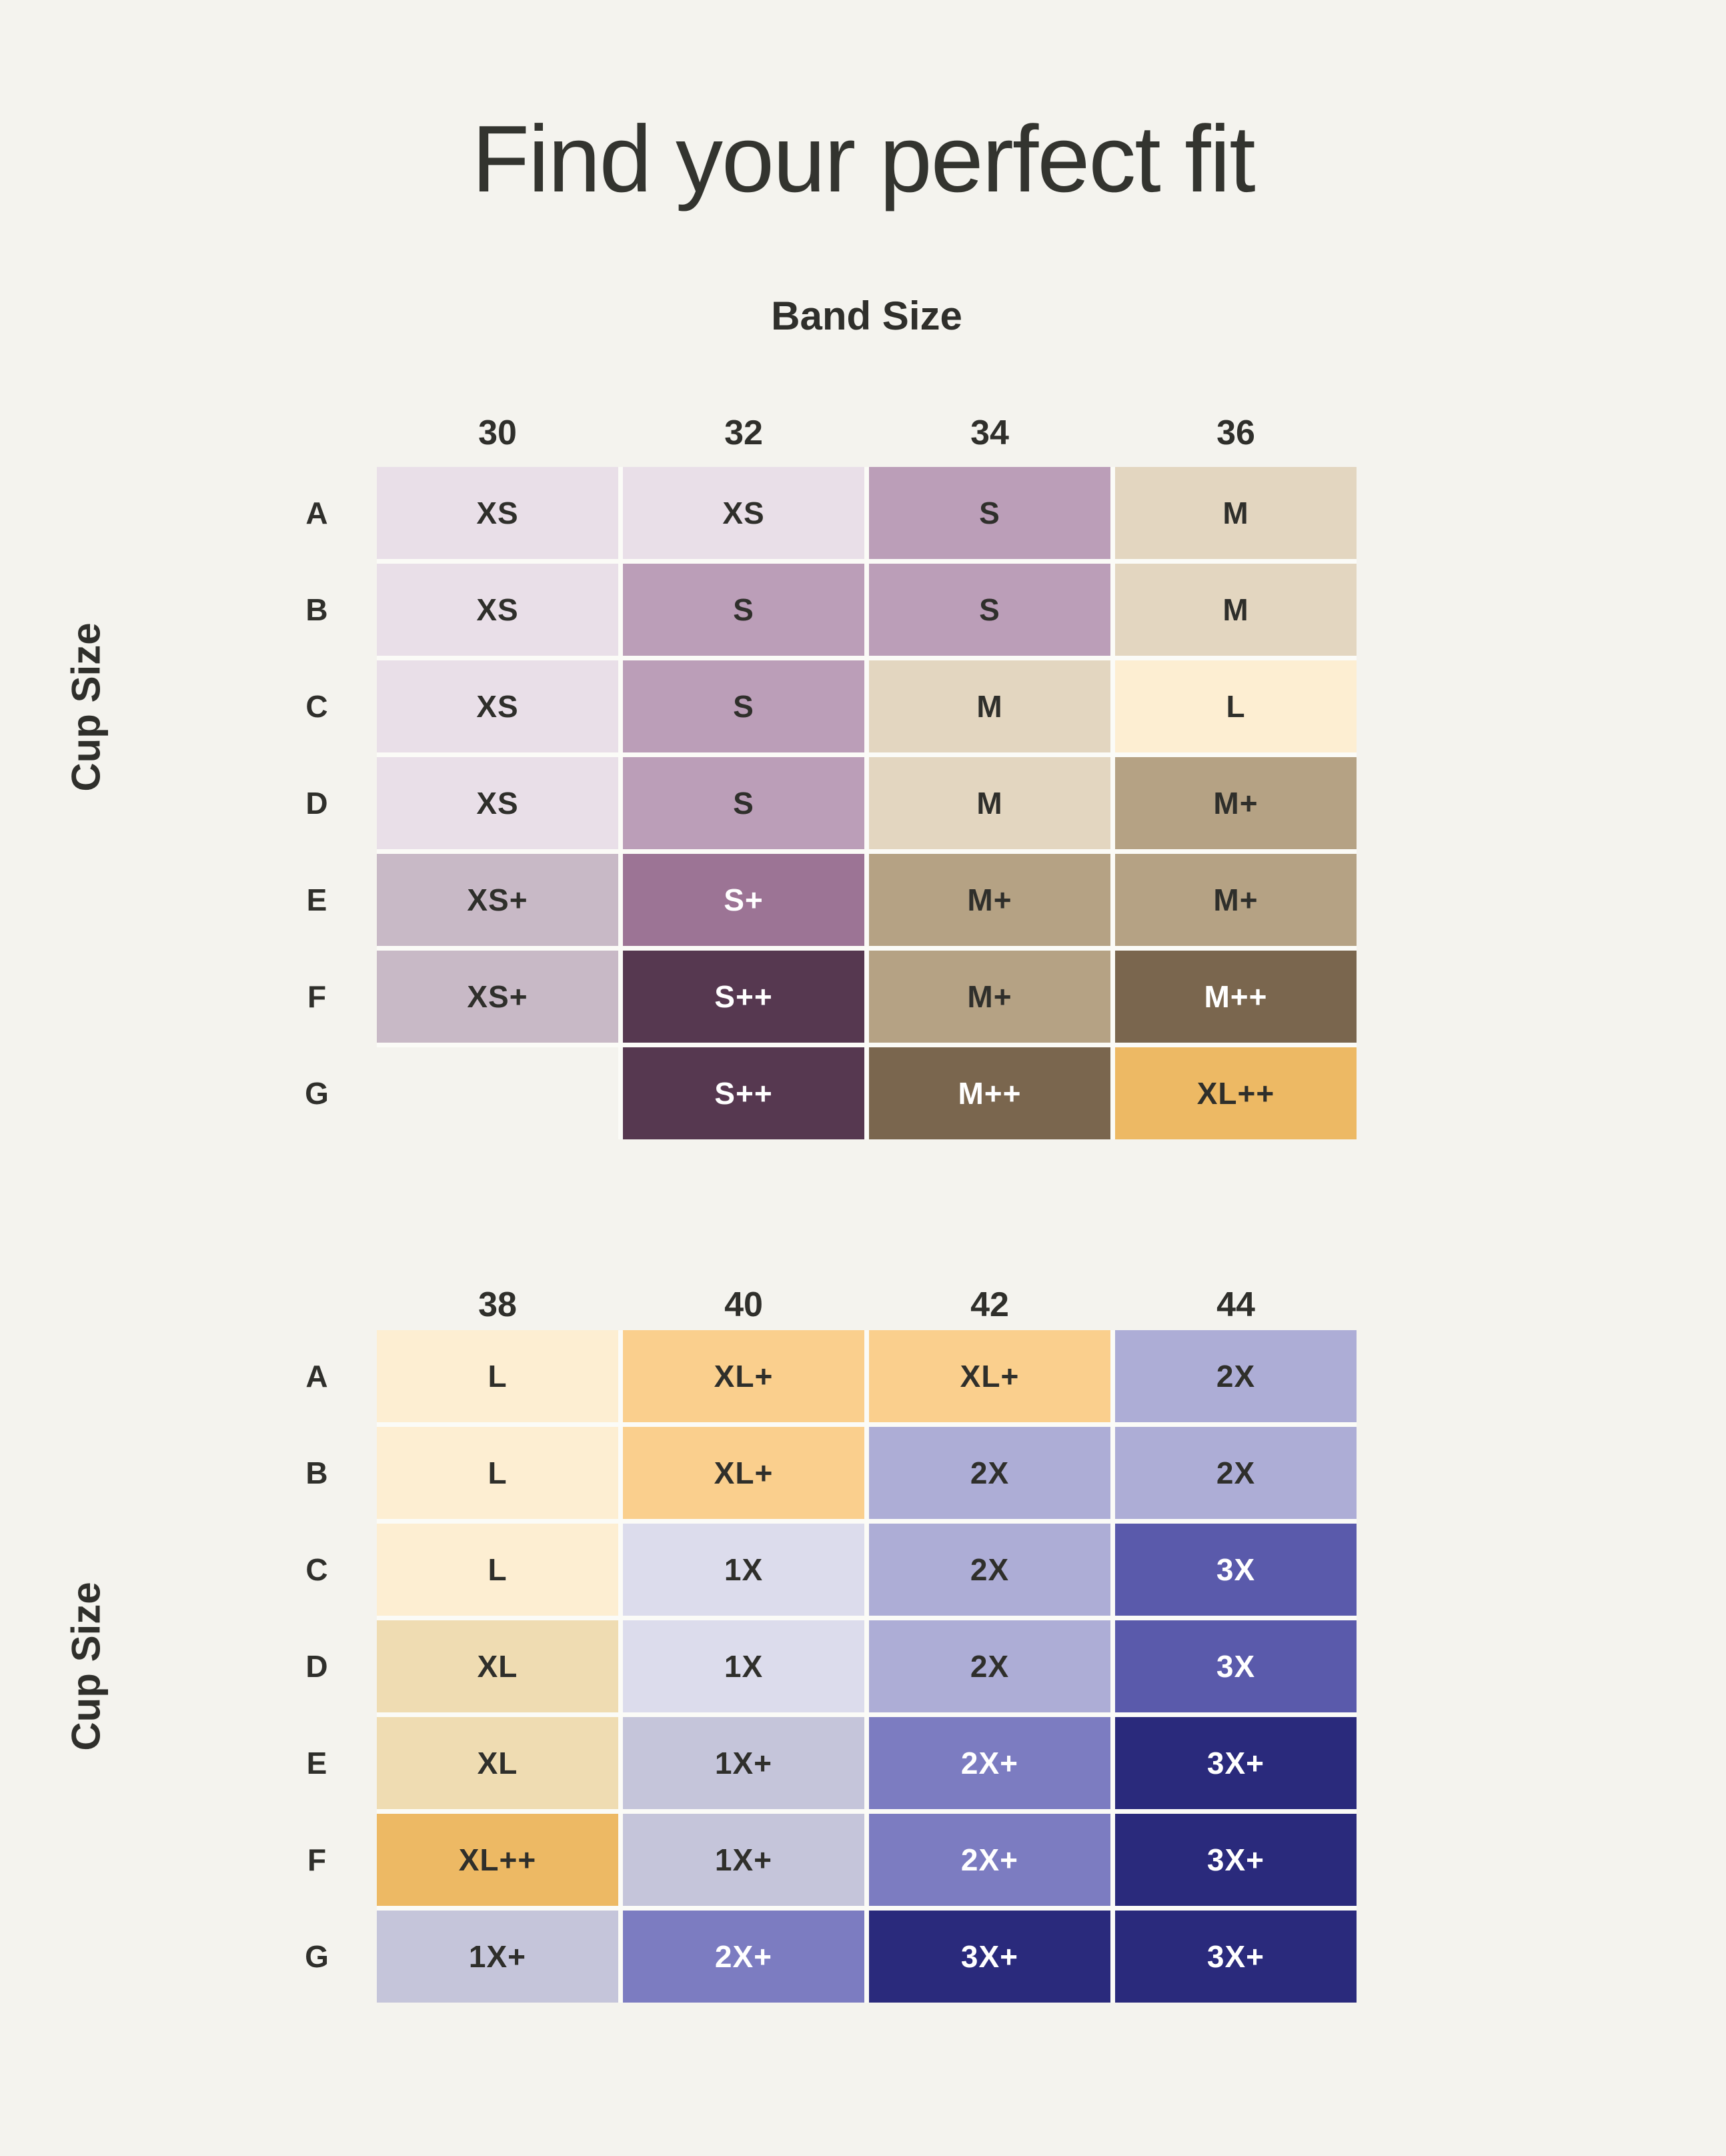 The image size is (1726, 2156). What do you see at coordinates (743, 1957) in the screenshot?
I see `size-cell-40-G: 2X+` at bounding box center [743, 1957].